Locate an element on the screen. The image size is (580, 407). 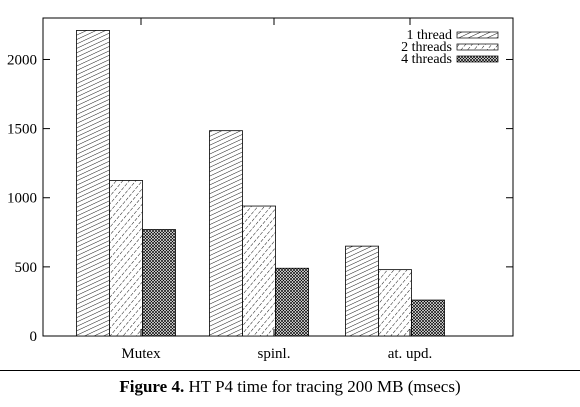
y-tick-label: 500 is located at coordinates (26, 268).